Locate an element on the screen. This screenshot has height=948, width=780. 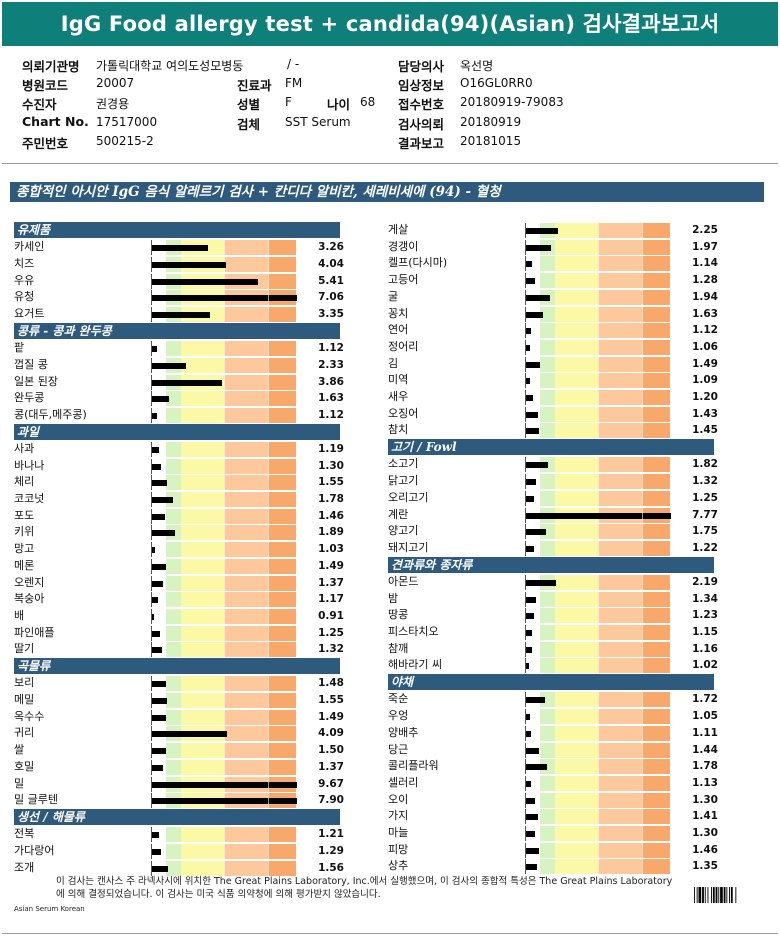
result-row: 소고기 1.82 is located at coordinates (558, 464).